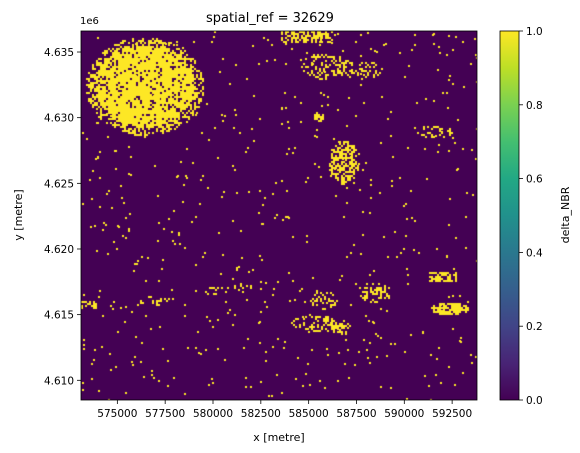 The width and height of the screenshot is (580, 453). Describe the element at coordinates (565, 214) in the screenshot. I see `colorbar-label: delta_NBR` at that location.